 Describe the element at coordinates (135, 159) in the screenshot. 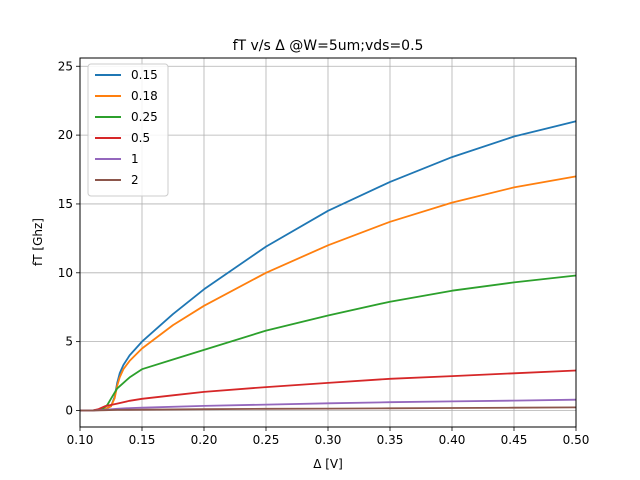

I see `legend-label: 1` at that location.